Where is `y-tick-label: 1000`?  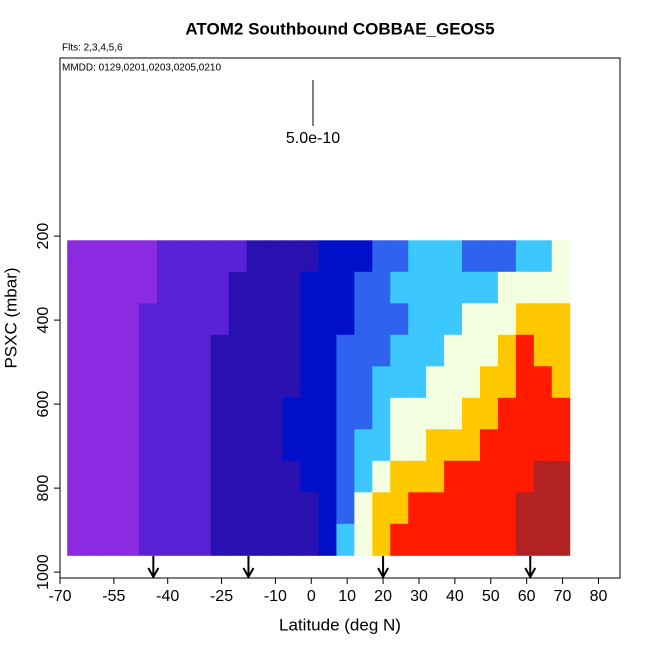 y-tick-label: 1000 is located at coordinates (43, 572).